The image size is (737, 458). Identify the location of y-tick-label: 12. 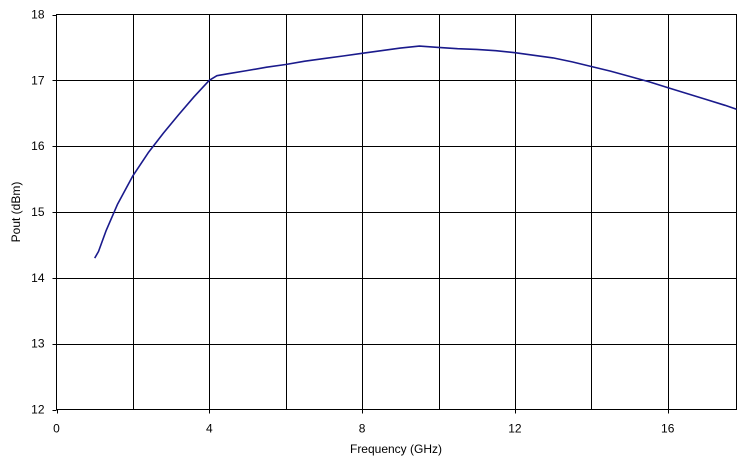
(38, 410).